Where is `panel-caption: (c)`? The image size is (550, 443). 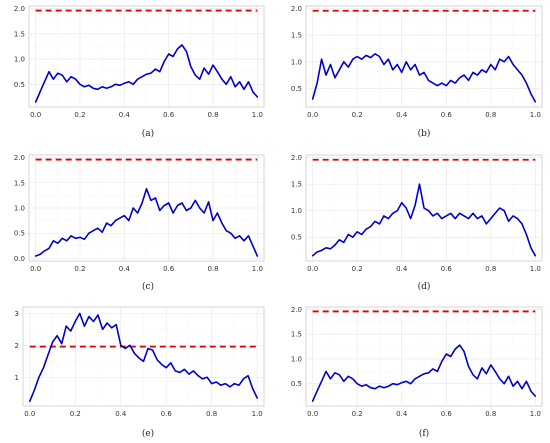 panel-caption: (c) is located at coordinates (148, 286).